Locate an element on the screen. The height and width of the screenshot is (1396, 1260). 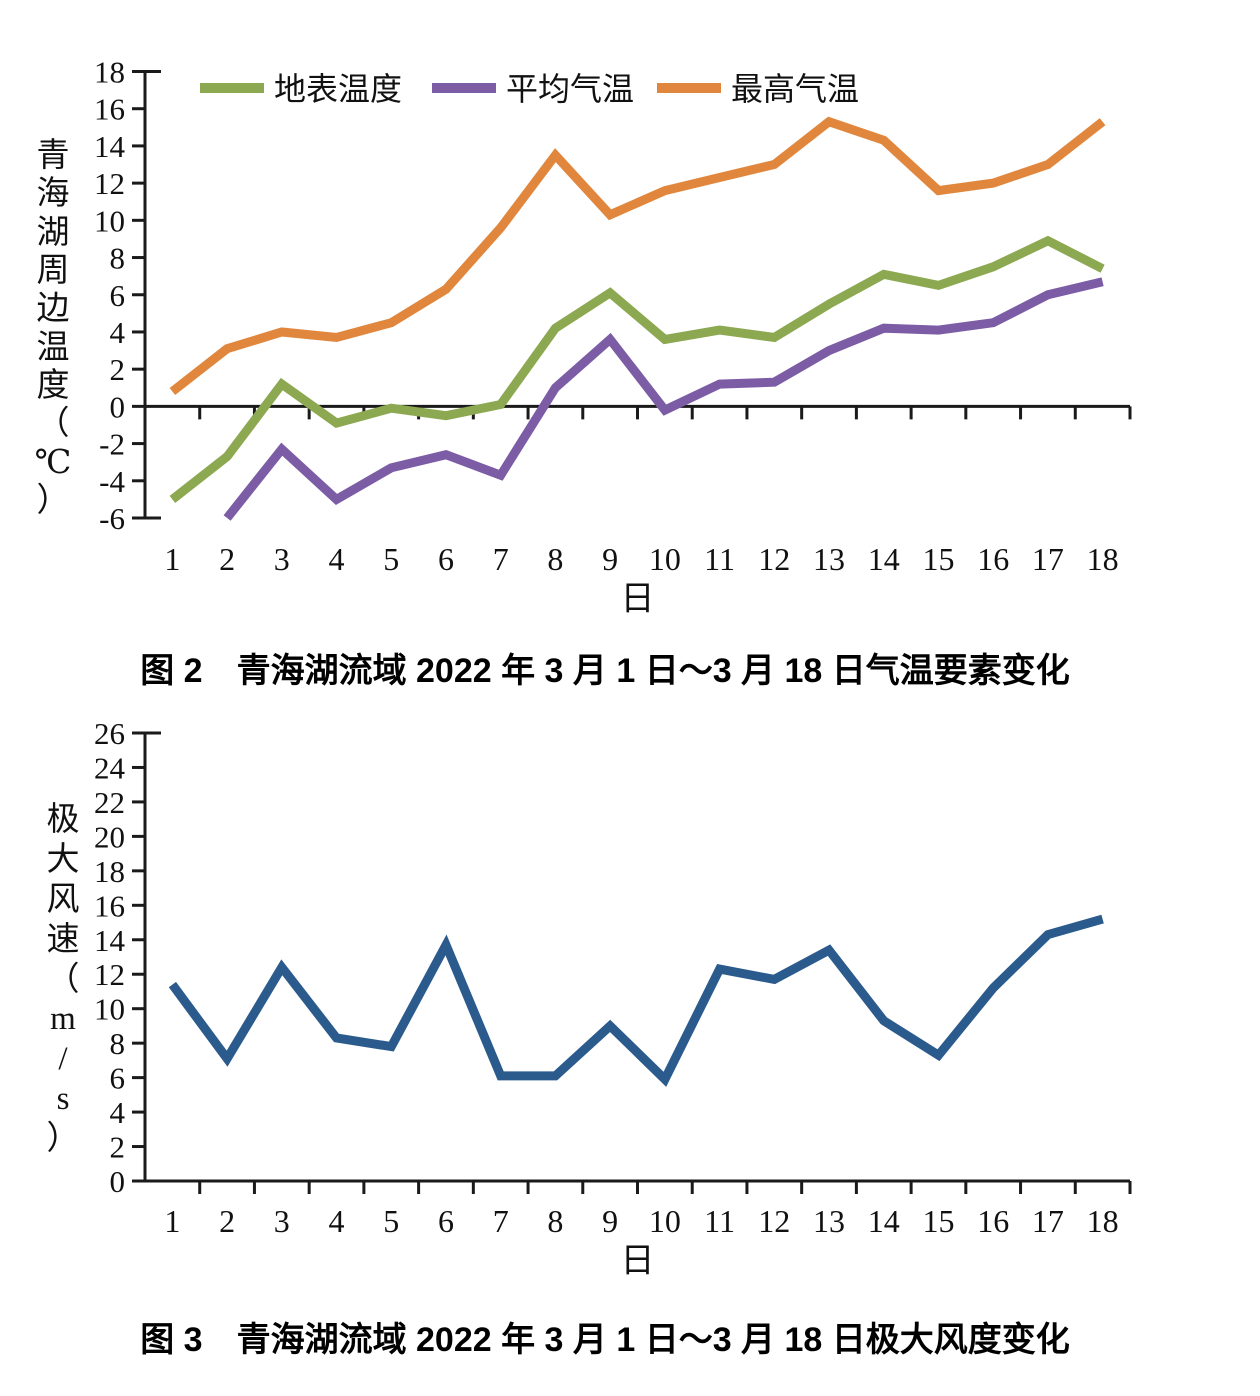
series-line-地表温度 is located at coordinates (637, 369).